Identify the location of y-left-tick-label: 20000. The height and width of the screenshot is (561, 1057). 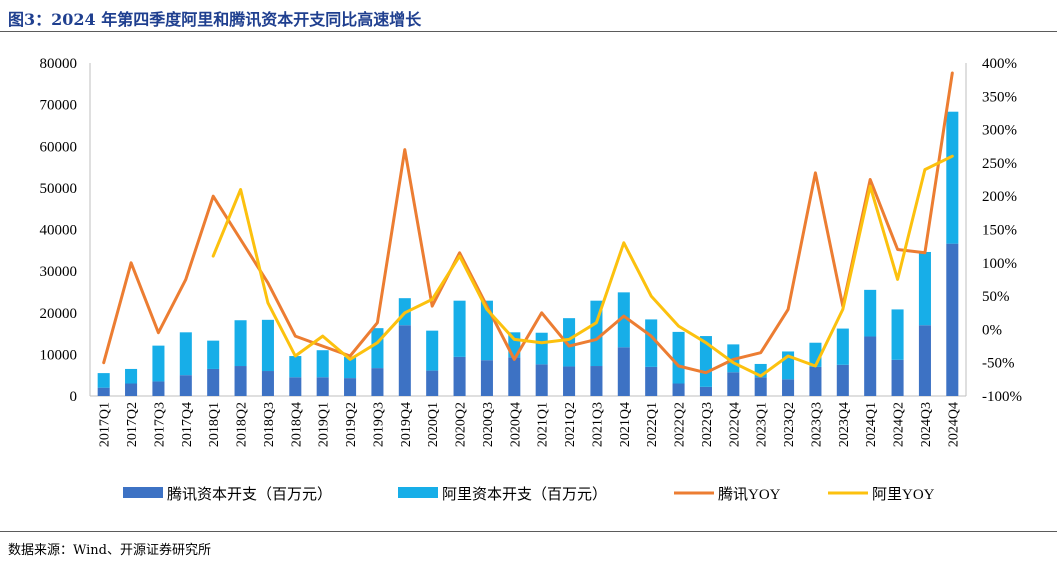
(59, 314).